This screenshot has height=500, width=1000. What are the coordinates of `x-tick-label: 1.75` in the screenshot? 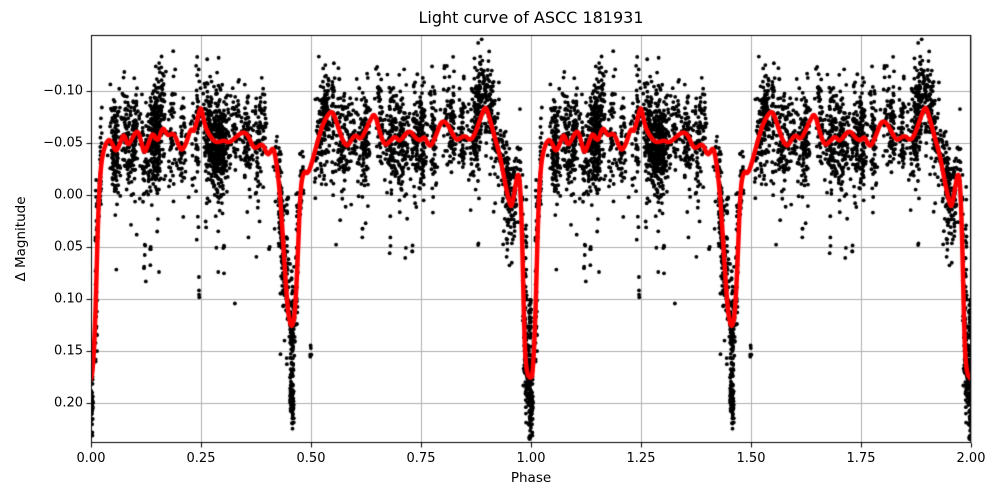 It's located at (861, 458).